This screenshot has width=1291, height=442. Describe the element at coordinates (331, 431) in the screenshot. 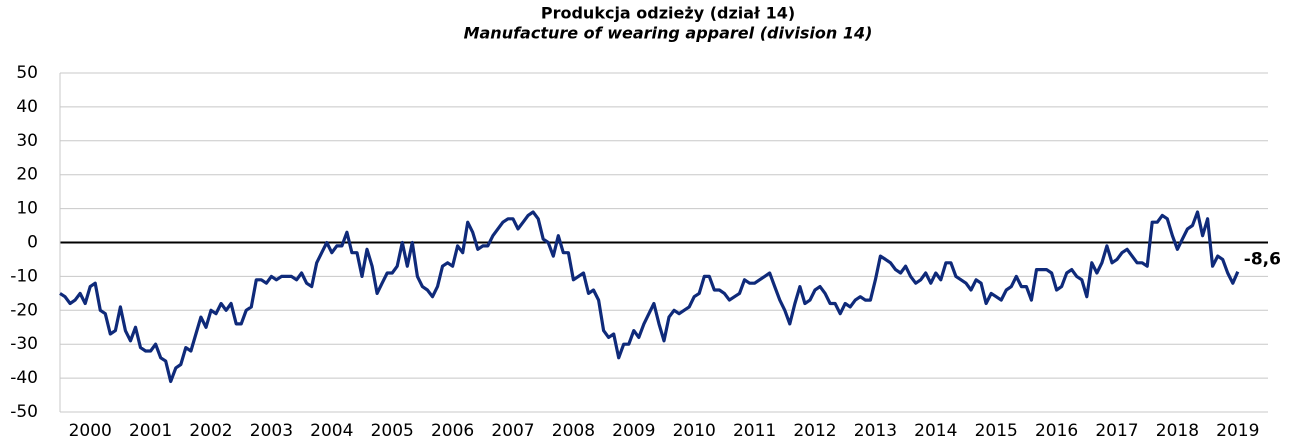

I see `x-tick-label: 2004` at that location.